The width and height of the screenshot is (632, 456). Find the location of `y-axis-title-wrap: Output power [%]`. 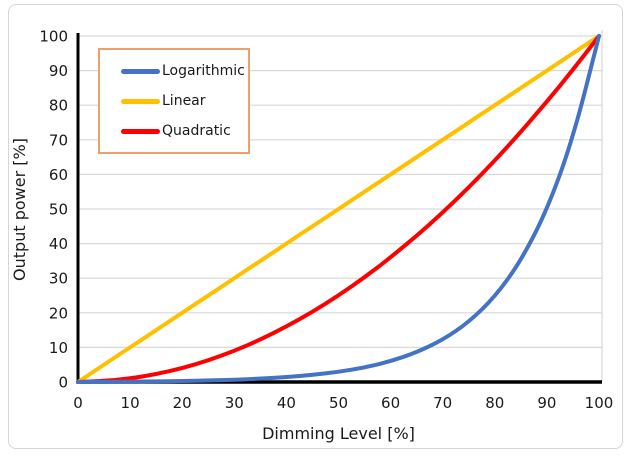

y-axis-title-wrap: Output power [%] is located at coordinates (19, 209).